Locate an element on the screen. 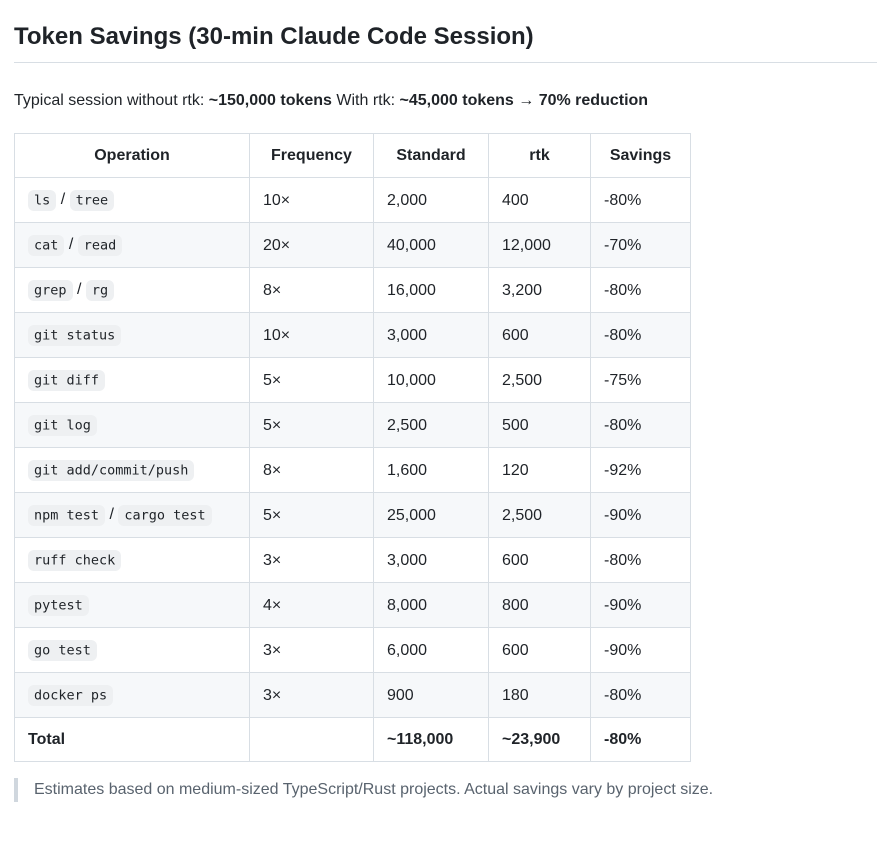 The image size is (877, 842). table-row: ls / tree 10× 2,000 400 -80% is located at coordinates (352, 200).